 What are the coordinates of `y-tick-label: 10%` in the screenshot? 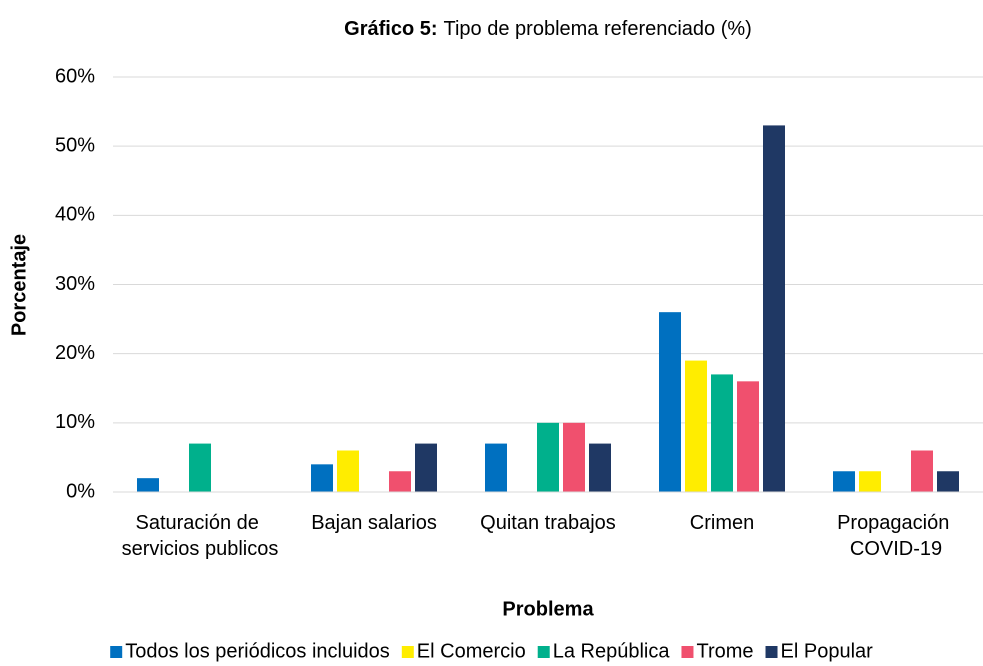 It's located at (75, 422).